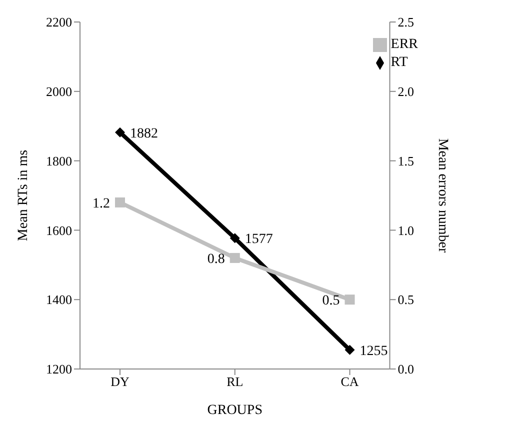 Image resolution: width=521 pixels, height=432 pixels. Describe the element at coordinates (120, 382) in the screenshot. I see `x-tick-label: DY` at that location.